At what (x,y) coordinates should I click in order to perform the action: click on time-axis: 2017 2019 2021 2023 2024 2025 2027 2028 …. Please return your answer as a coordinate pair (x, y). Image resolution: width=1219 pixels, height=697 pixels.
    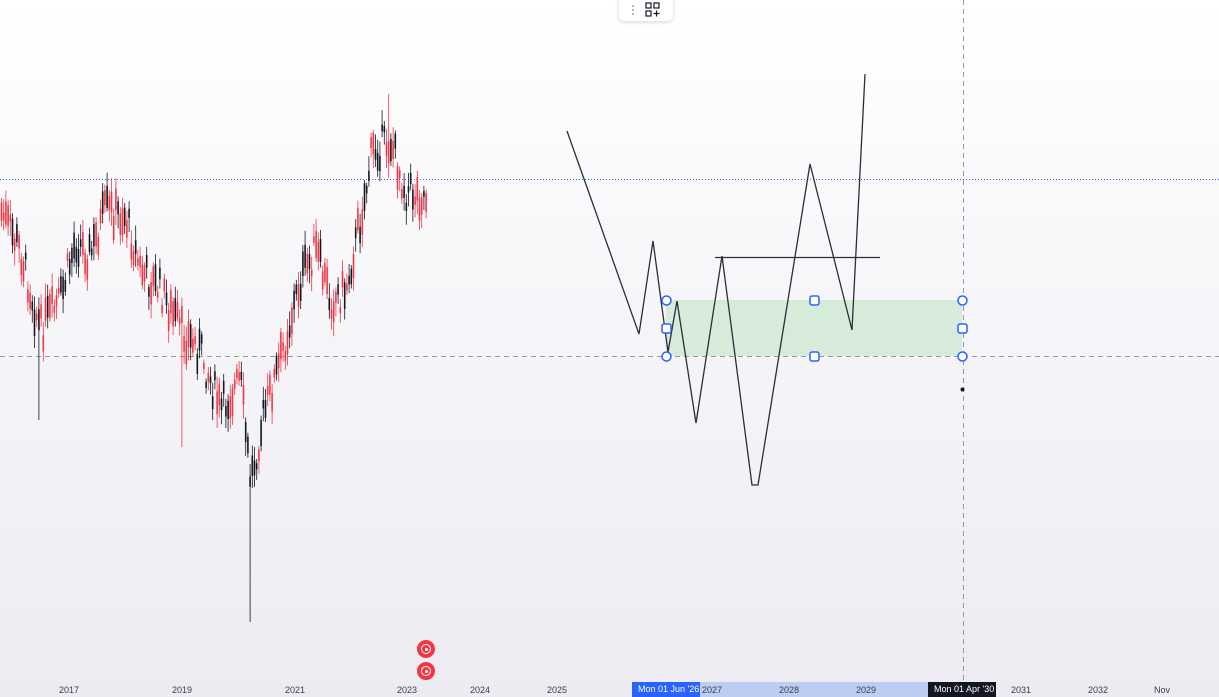
    Looking at the image, I should click on (609, 689).